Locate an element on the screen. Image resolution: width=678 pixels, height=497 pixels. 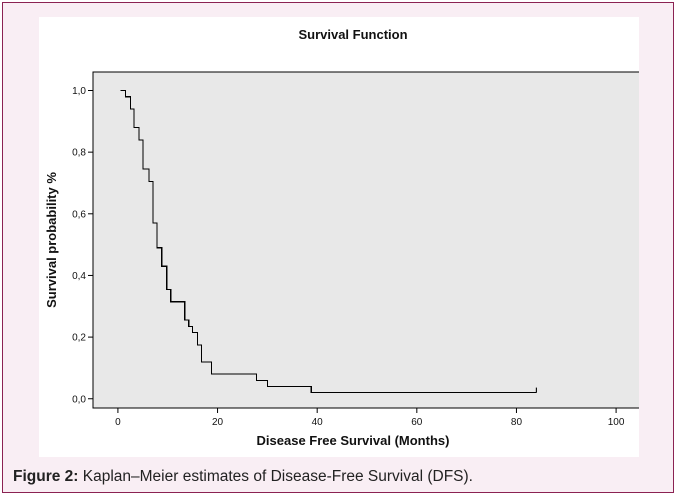
x-tick-label: 60 is located at coordinates (417, 422).